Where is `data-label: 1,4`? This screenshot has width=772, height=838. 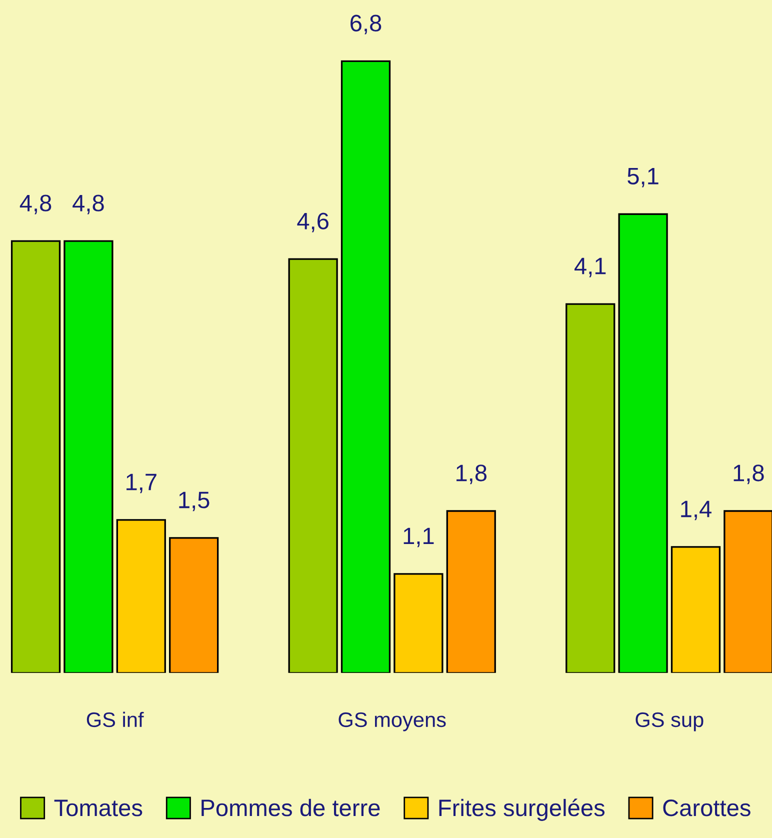
data-label: 1,4 is located at coordinates (696, 510).